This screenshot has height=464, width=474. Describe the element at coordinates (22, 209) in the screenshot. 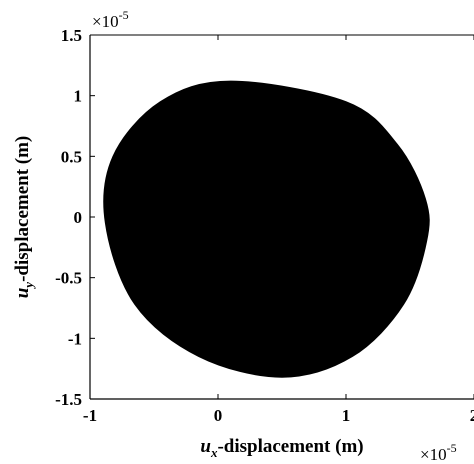

I see `y-axis-label-rest: -displacement (m)` at that location.